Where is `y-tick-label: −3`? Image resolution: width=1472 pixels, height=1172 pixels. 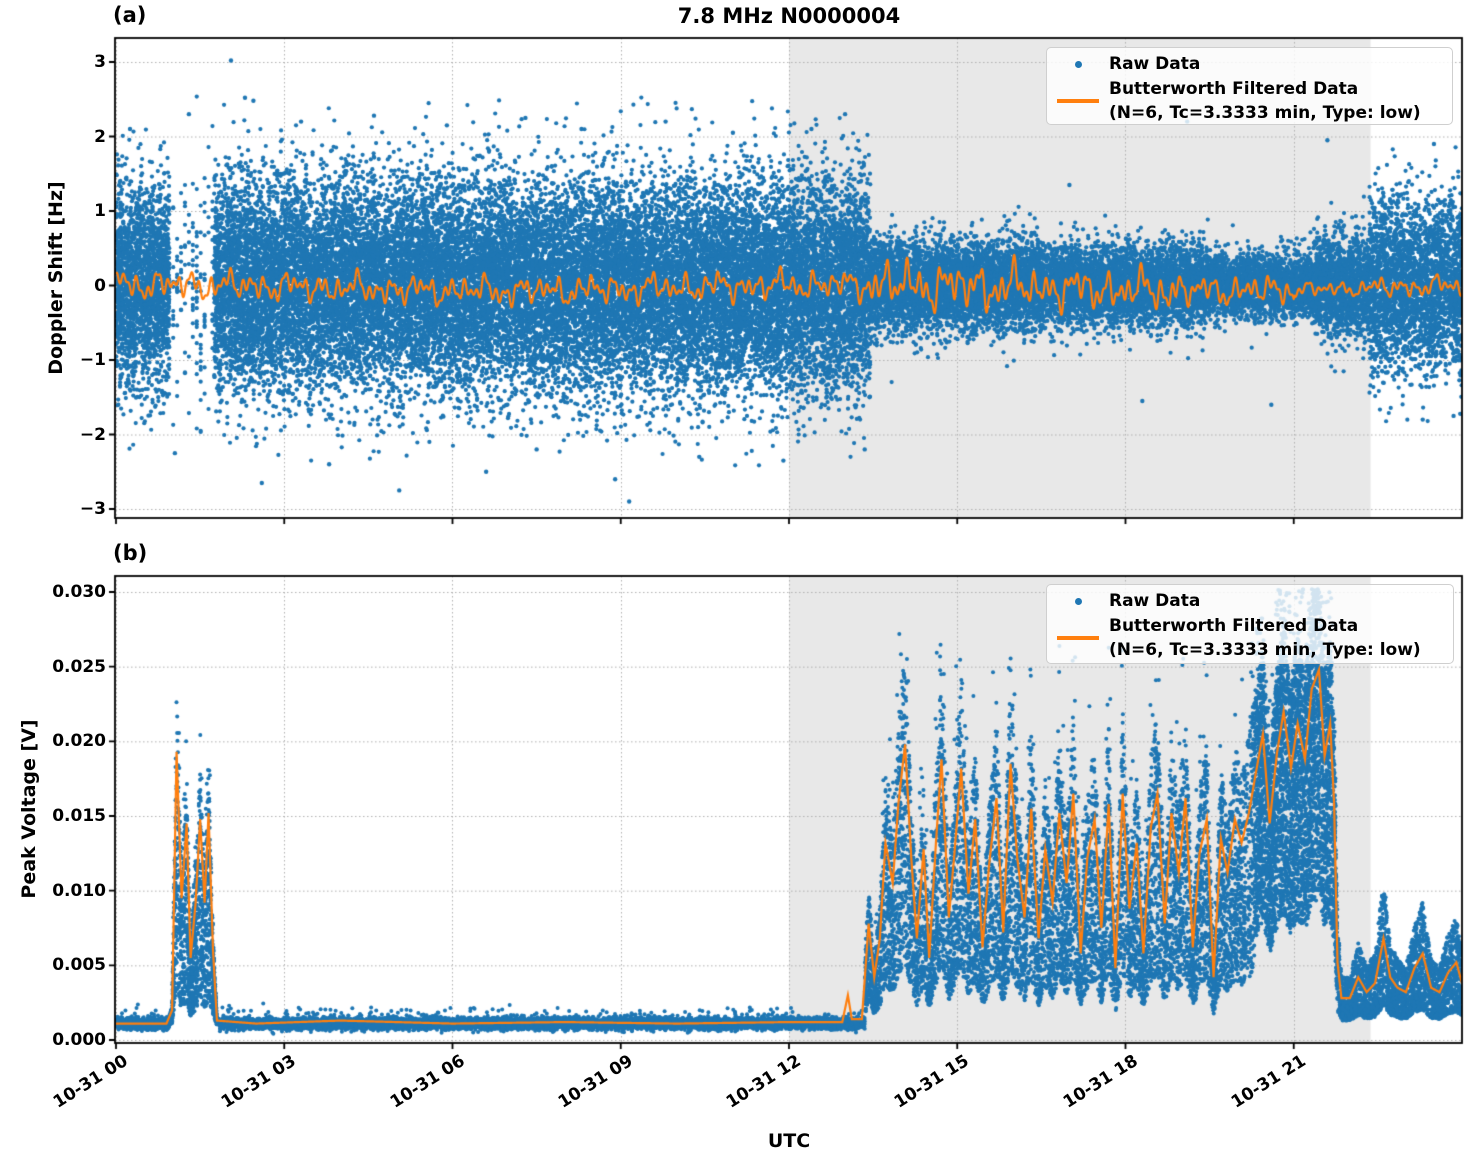
y-tick-label: −3 is located at coordinates (92, 509).